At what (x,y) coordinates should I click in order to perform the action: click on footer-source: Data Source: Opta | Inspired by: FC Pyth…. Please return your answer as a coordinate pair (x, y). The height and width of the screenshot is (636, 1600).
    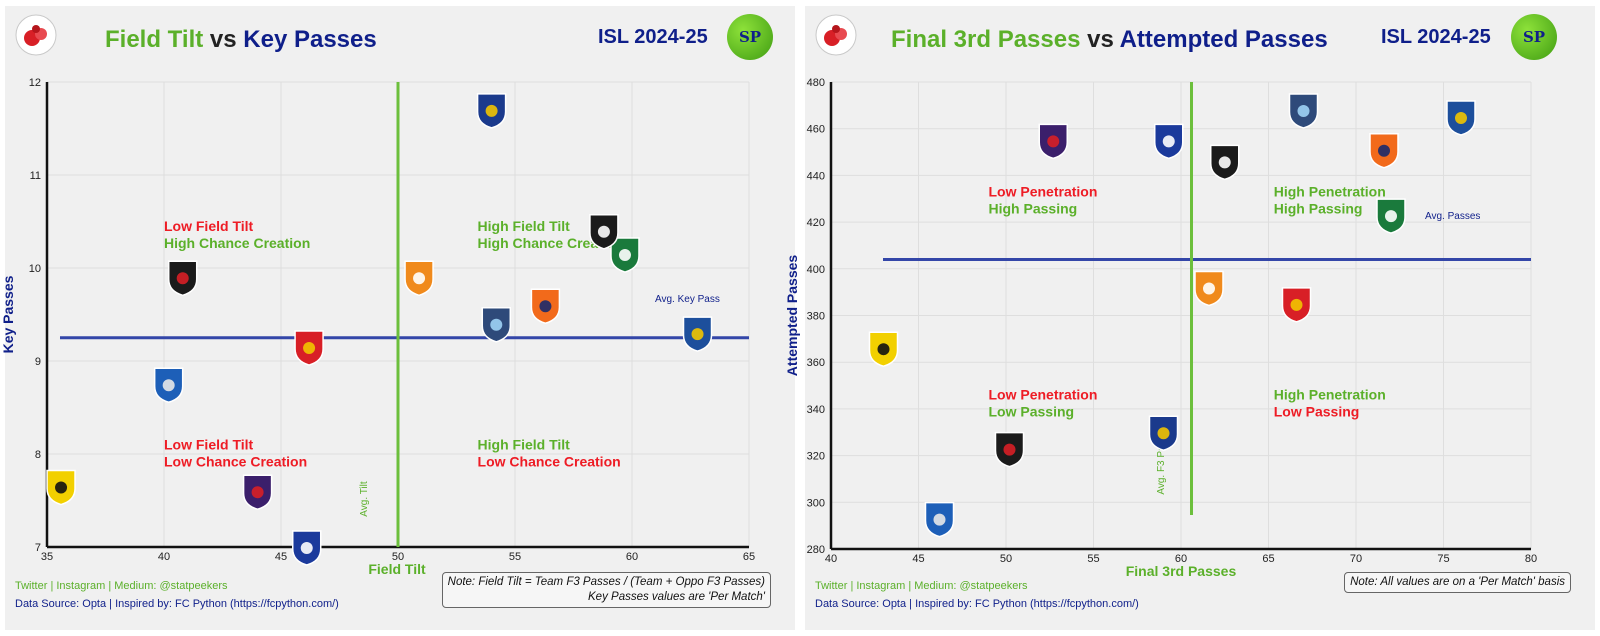
    Looking at the image, I should click on (177, 604).